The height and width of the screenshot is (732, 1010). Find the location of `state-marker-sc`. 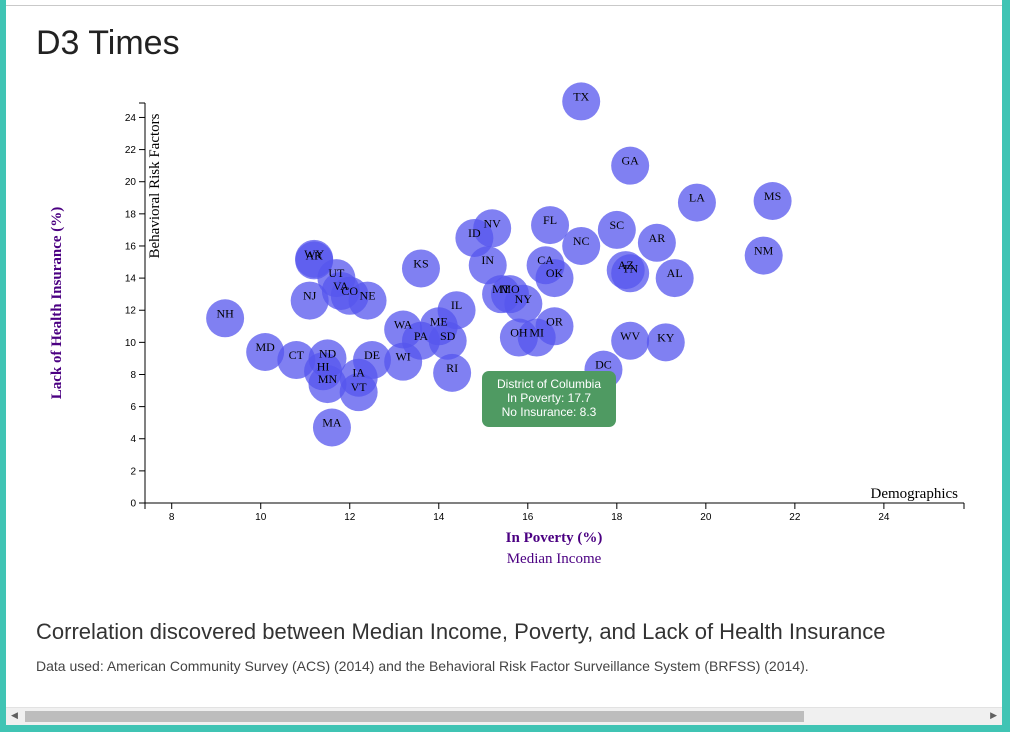

state-marker-sc is located at coordinates (616, 229).